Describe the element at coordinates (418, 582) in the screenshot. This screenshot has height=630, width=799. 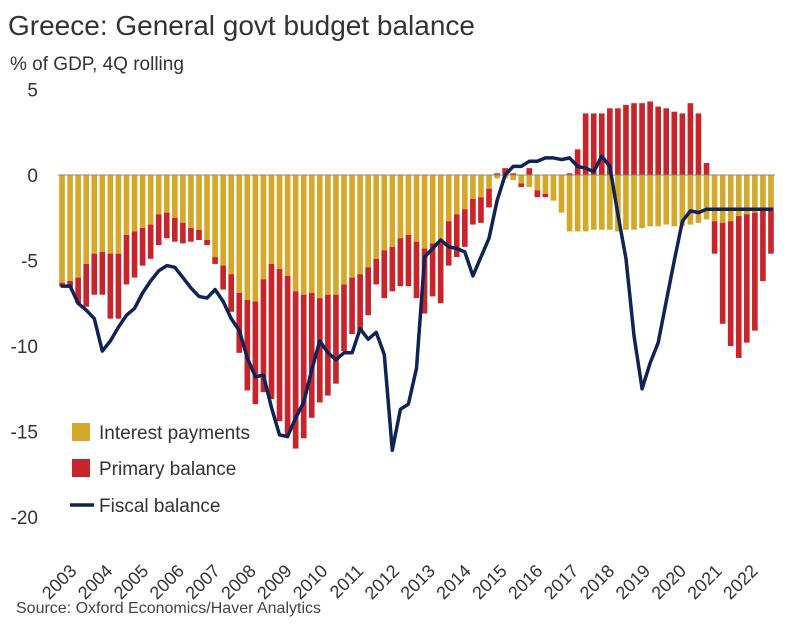
I see `x-tick-label: 2013` at that location.